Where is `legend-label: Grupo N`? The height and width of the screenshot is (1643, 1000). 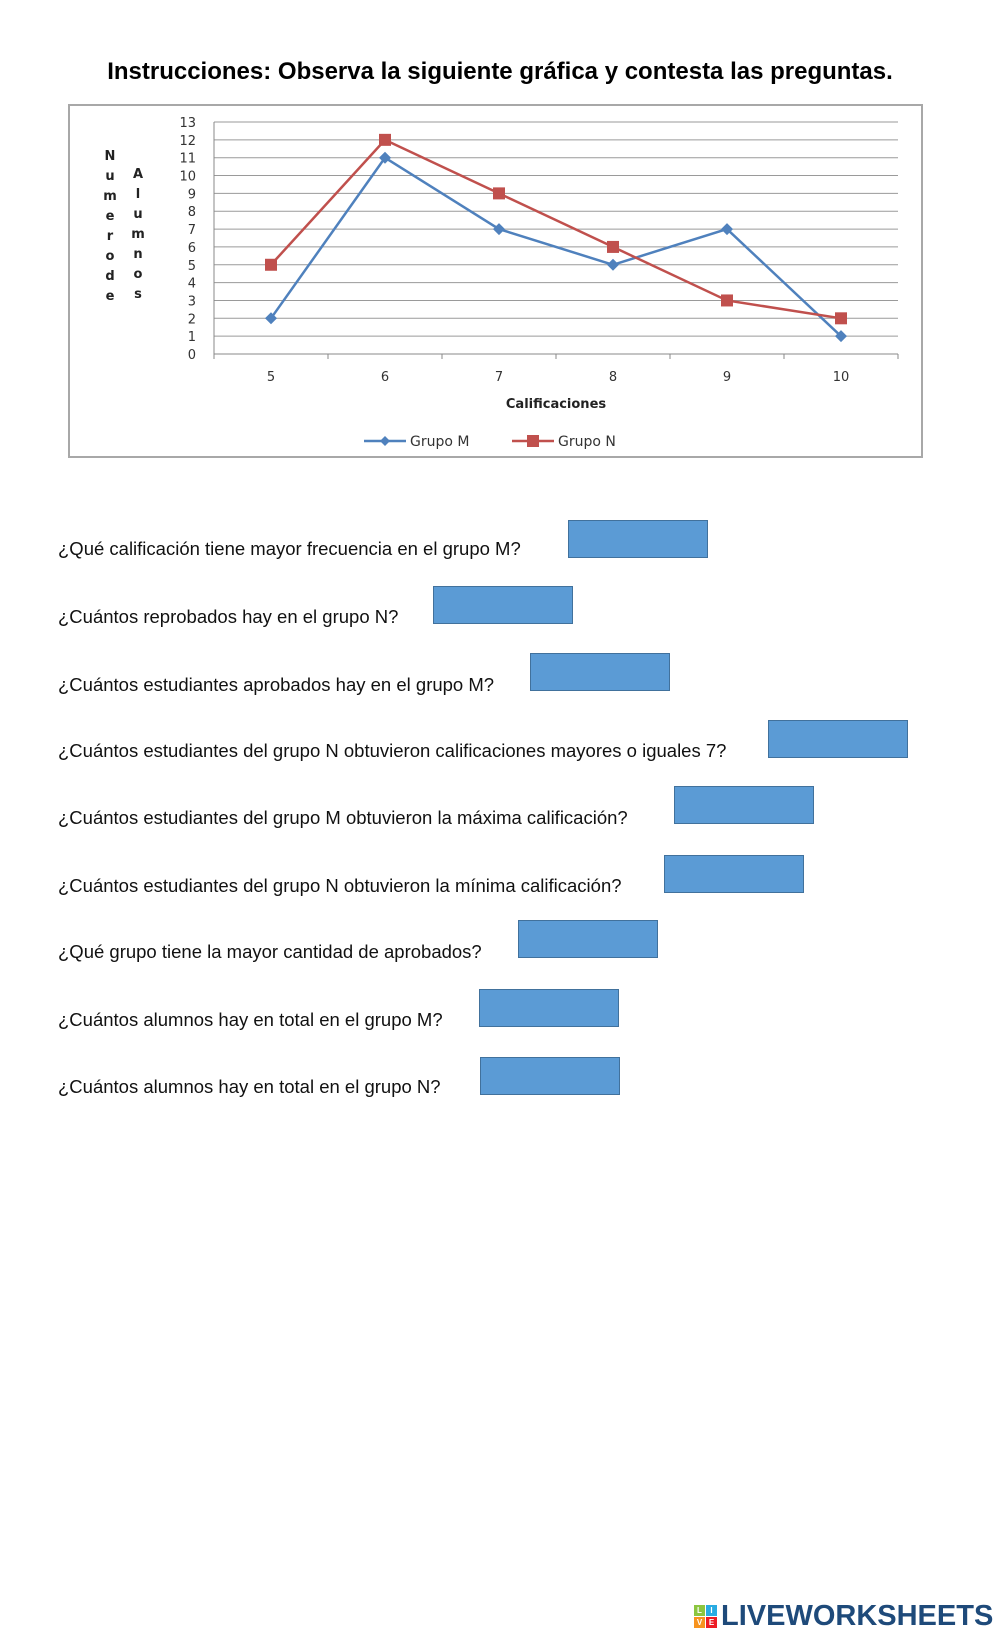
legend-label: Grupo N is located at coordinates (587, 442).